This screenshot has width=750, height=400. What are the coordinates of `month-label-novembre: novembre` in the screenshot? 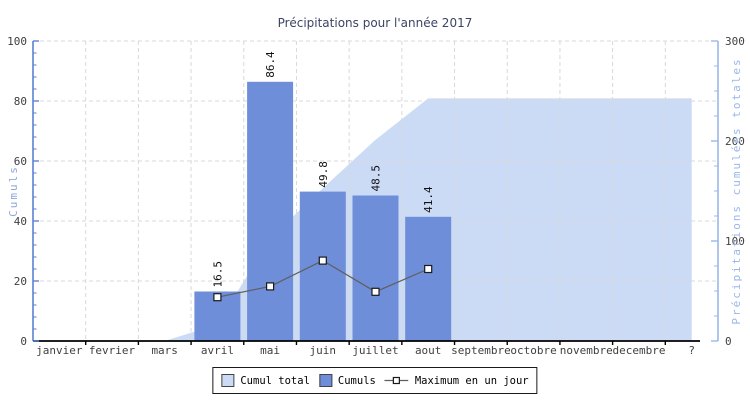 It's located at (586, 350).